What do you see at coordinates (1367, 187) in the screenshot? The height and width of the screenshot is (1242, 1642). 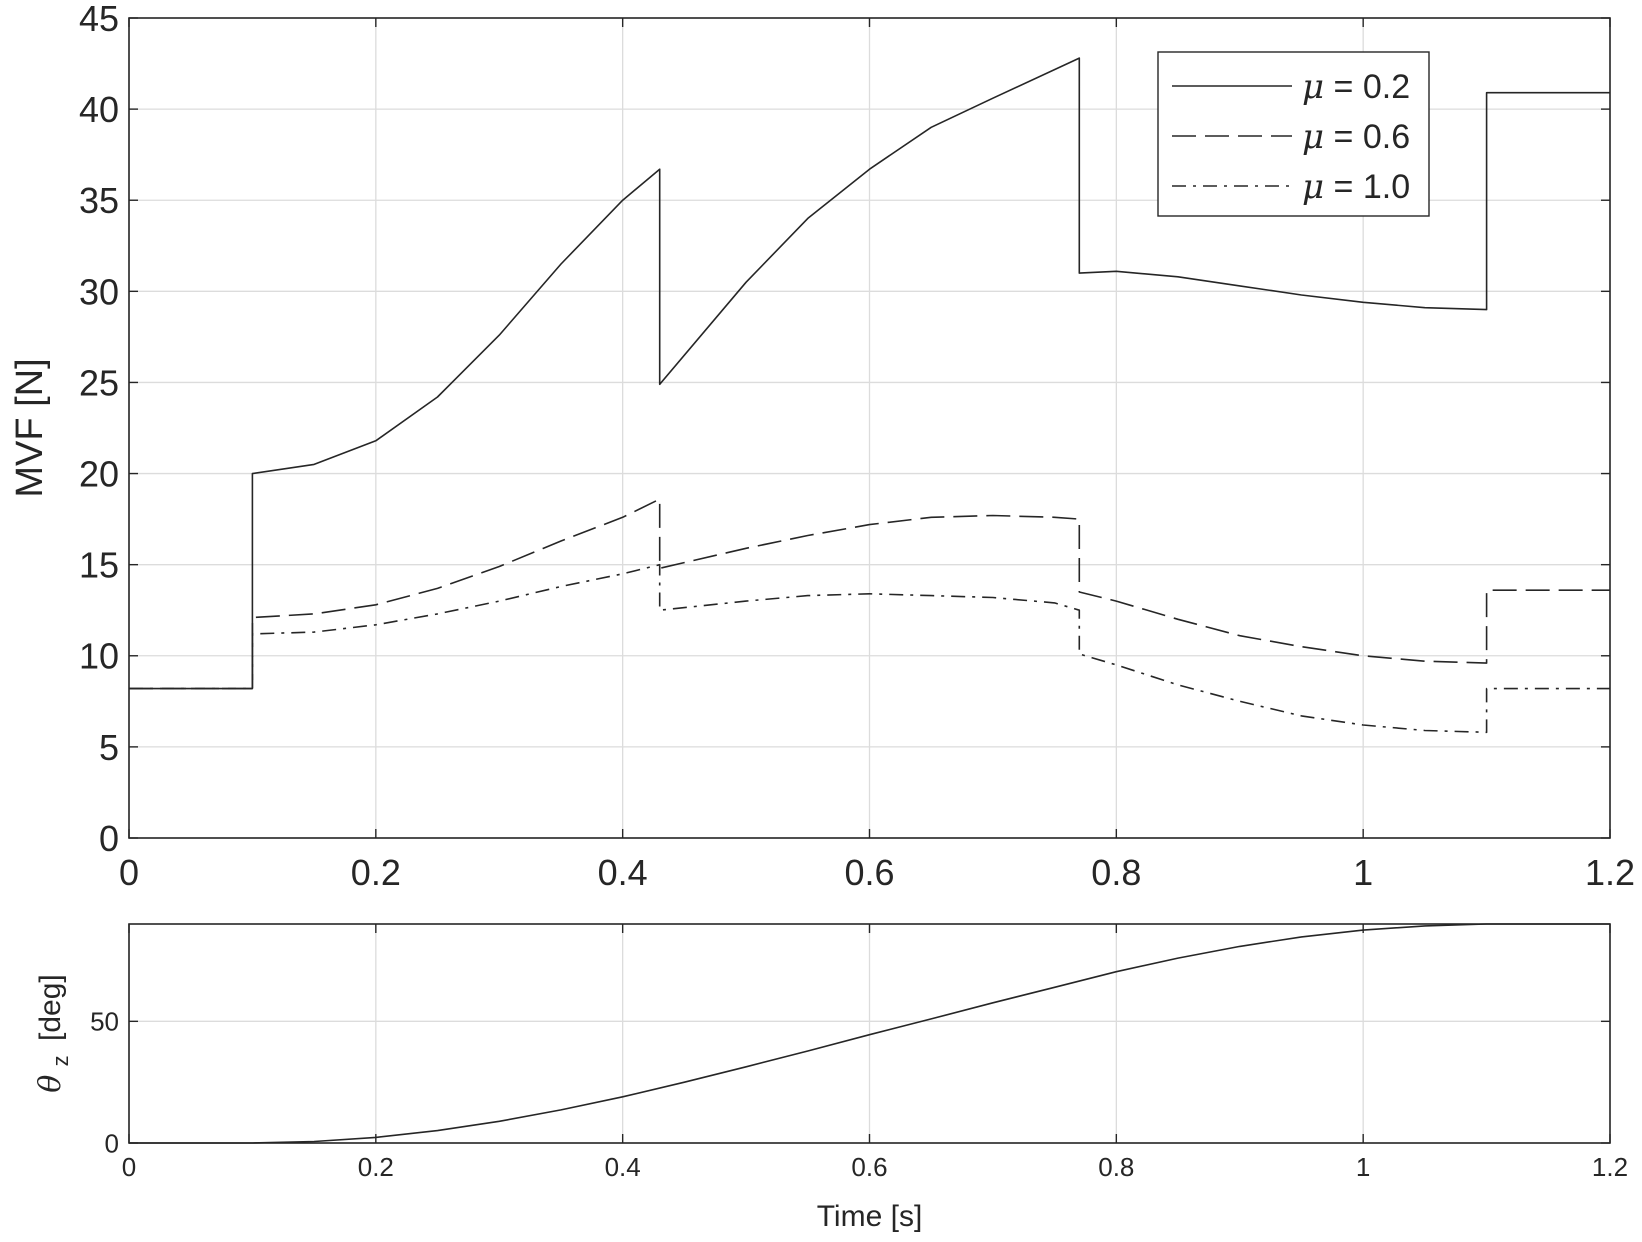 I see `legend-mu-value: = 1.0` at bounding box center [1367, 187].